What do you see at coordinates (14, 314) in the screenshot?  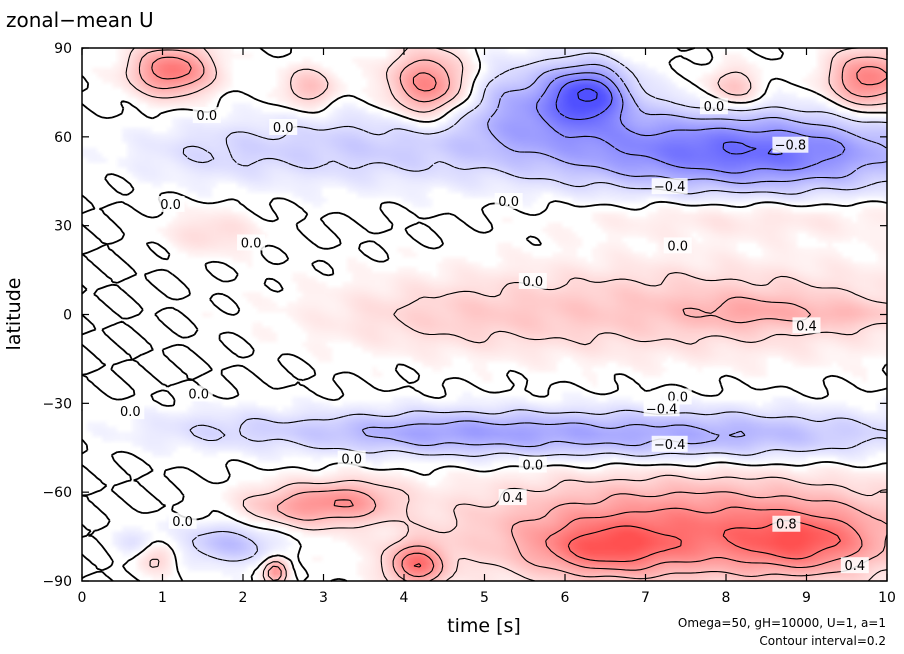 I see `y-axis-label: latitude` at bounding box center [14, 314].